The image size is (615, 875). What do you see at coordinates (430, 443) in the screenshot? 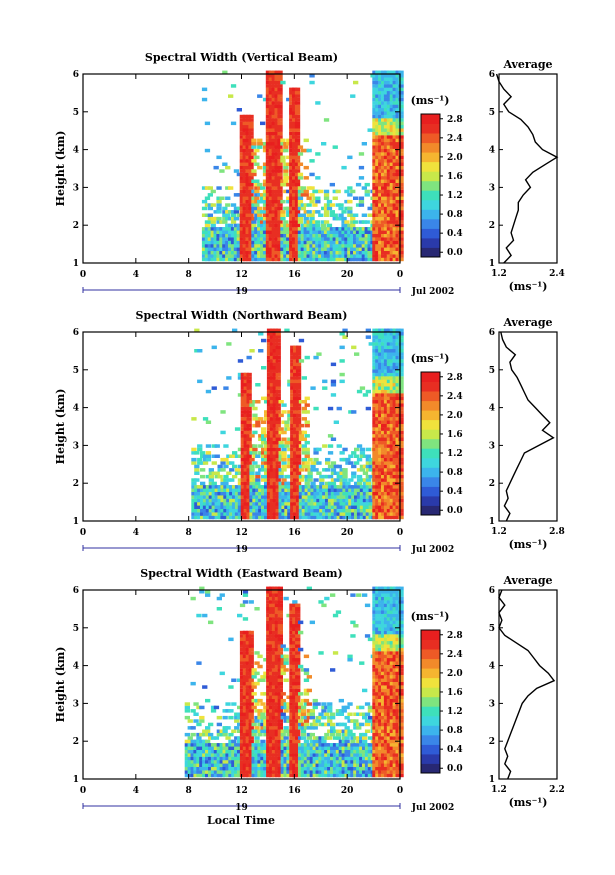
I see `colorbar-frame` at bounding box center [430, 443].